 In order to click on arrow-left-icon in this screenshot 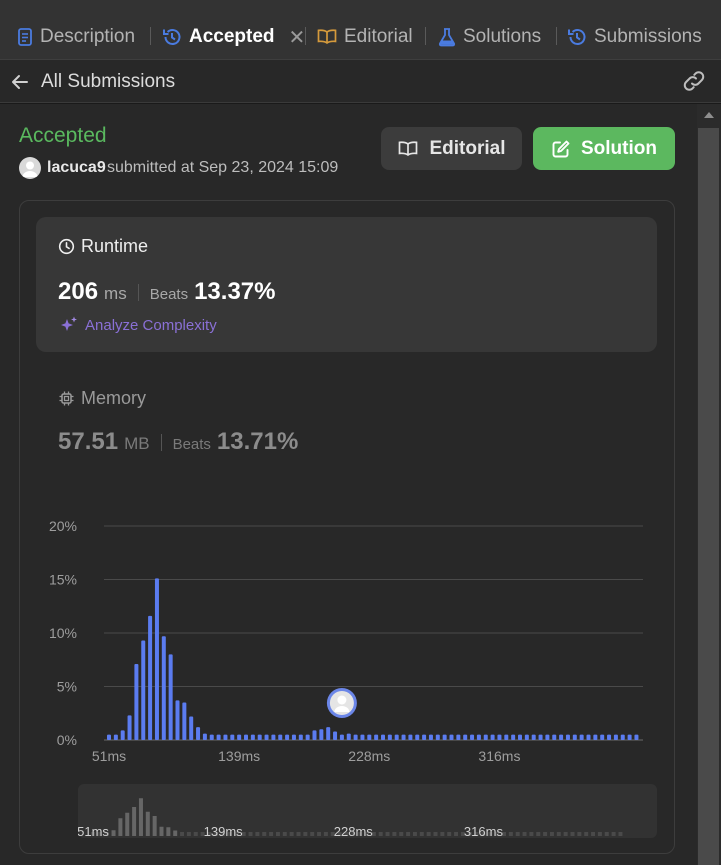, I will do `click(20, 82)`.